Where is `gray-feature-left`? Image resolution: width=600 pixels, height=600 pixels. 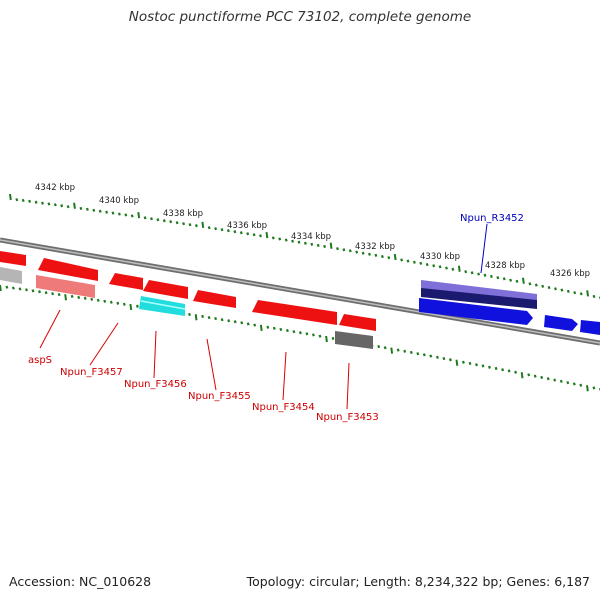 gray-feature-left is located at coordinates (11, 275).